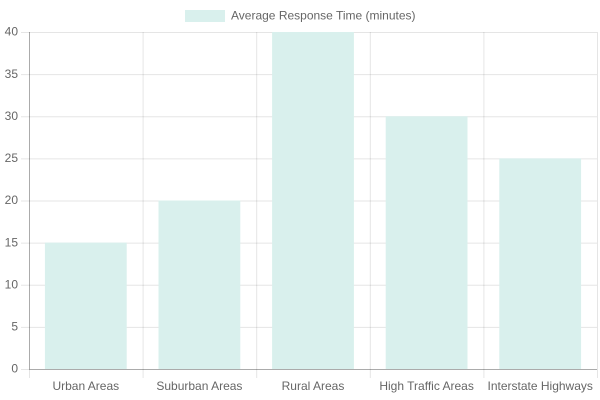 Image resolution: width=600 pixels, height=400 pixels. Describe the element at coordinates (205, 16) in the screenshot. I see `legend-swatch` at that location.